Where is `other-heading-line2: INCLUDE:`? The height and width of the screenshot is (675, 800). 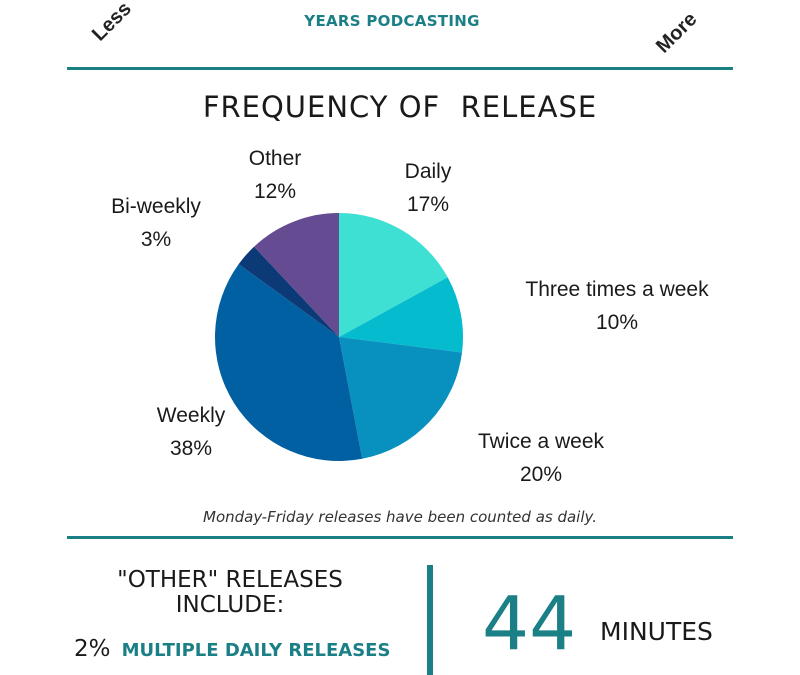 other-heading-line2: INCLUDE: is located at coordinates (230, 605).